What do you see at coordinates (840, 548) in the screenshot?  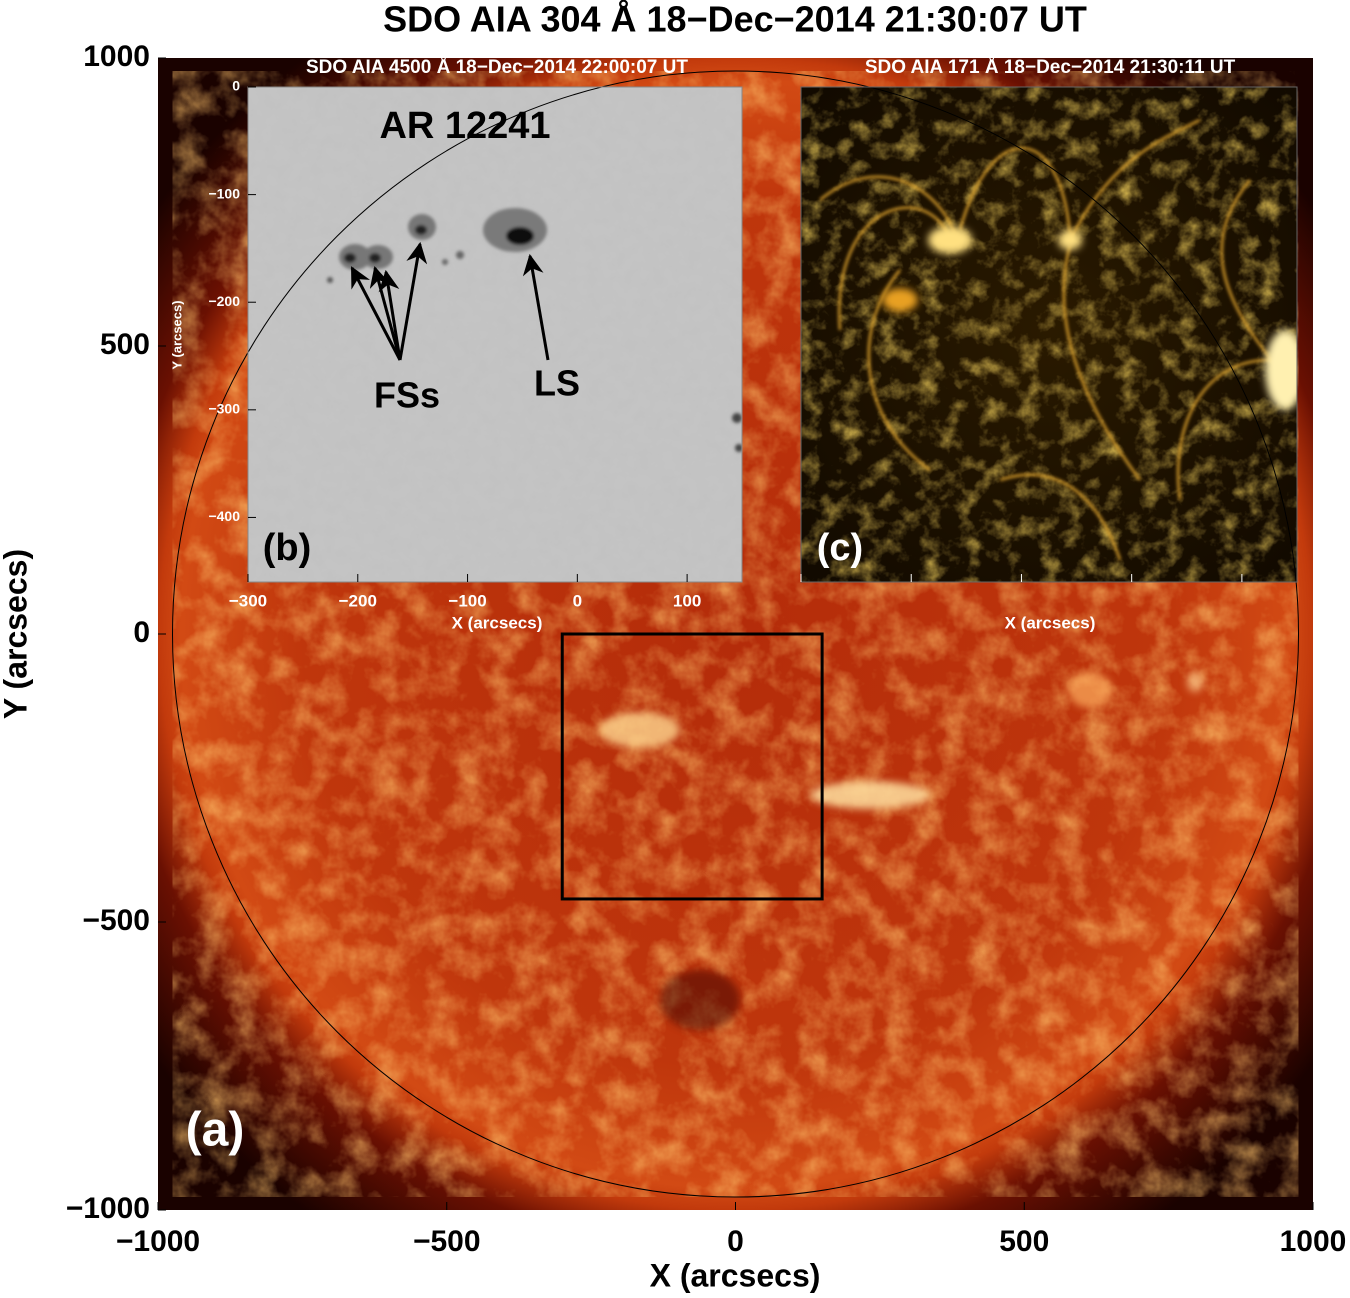 I see `panel-label: (c)` at bounding box center [840, 548].